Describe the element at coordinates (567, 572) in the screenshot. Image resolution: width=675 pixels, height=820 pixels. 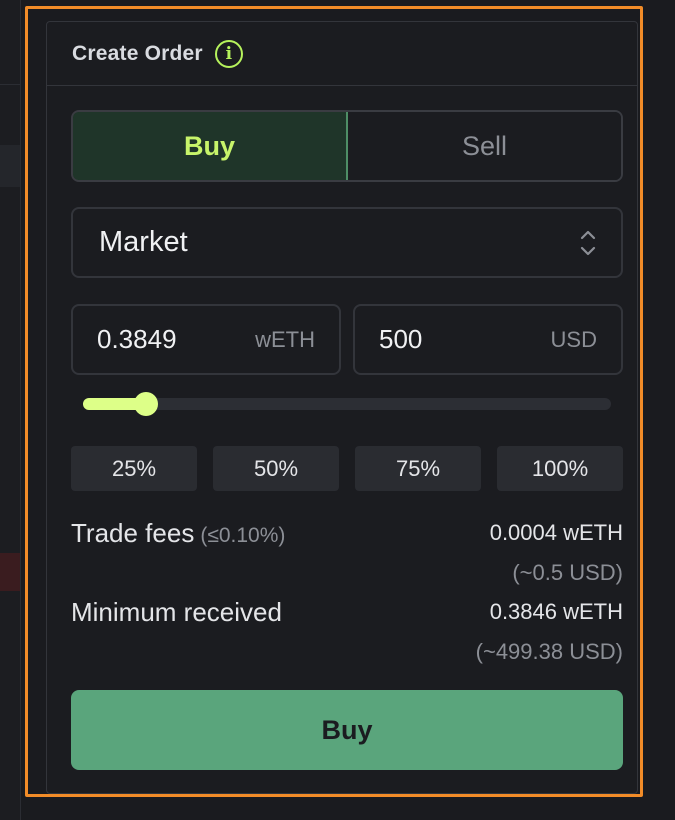
I see `trade-fees-value-usd: (~0.5 USD)` at that location.